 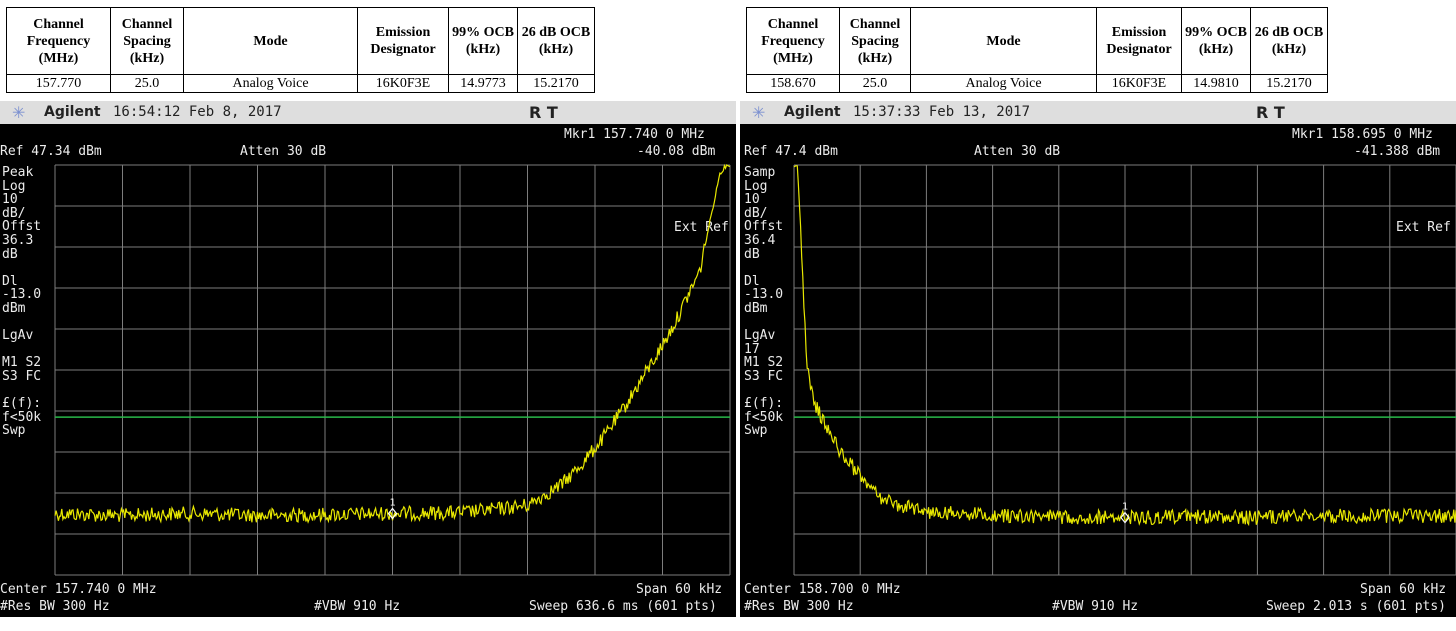 What do you see at coordinates (793, 83) in the screenshot?
I see `cell-channel-frequency: 158.670` at bounding box center [793, 83].